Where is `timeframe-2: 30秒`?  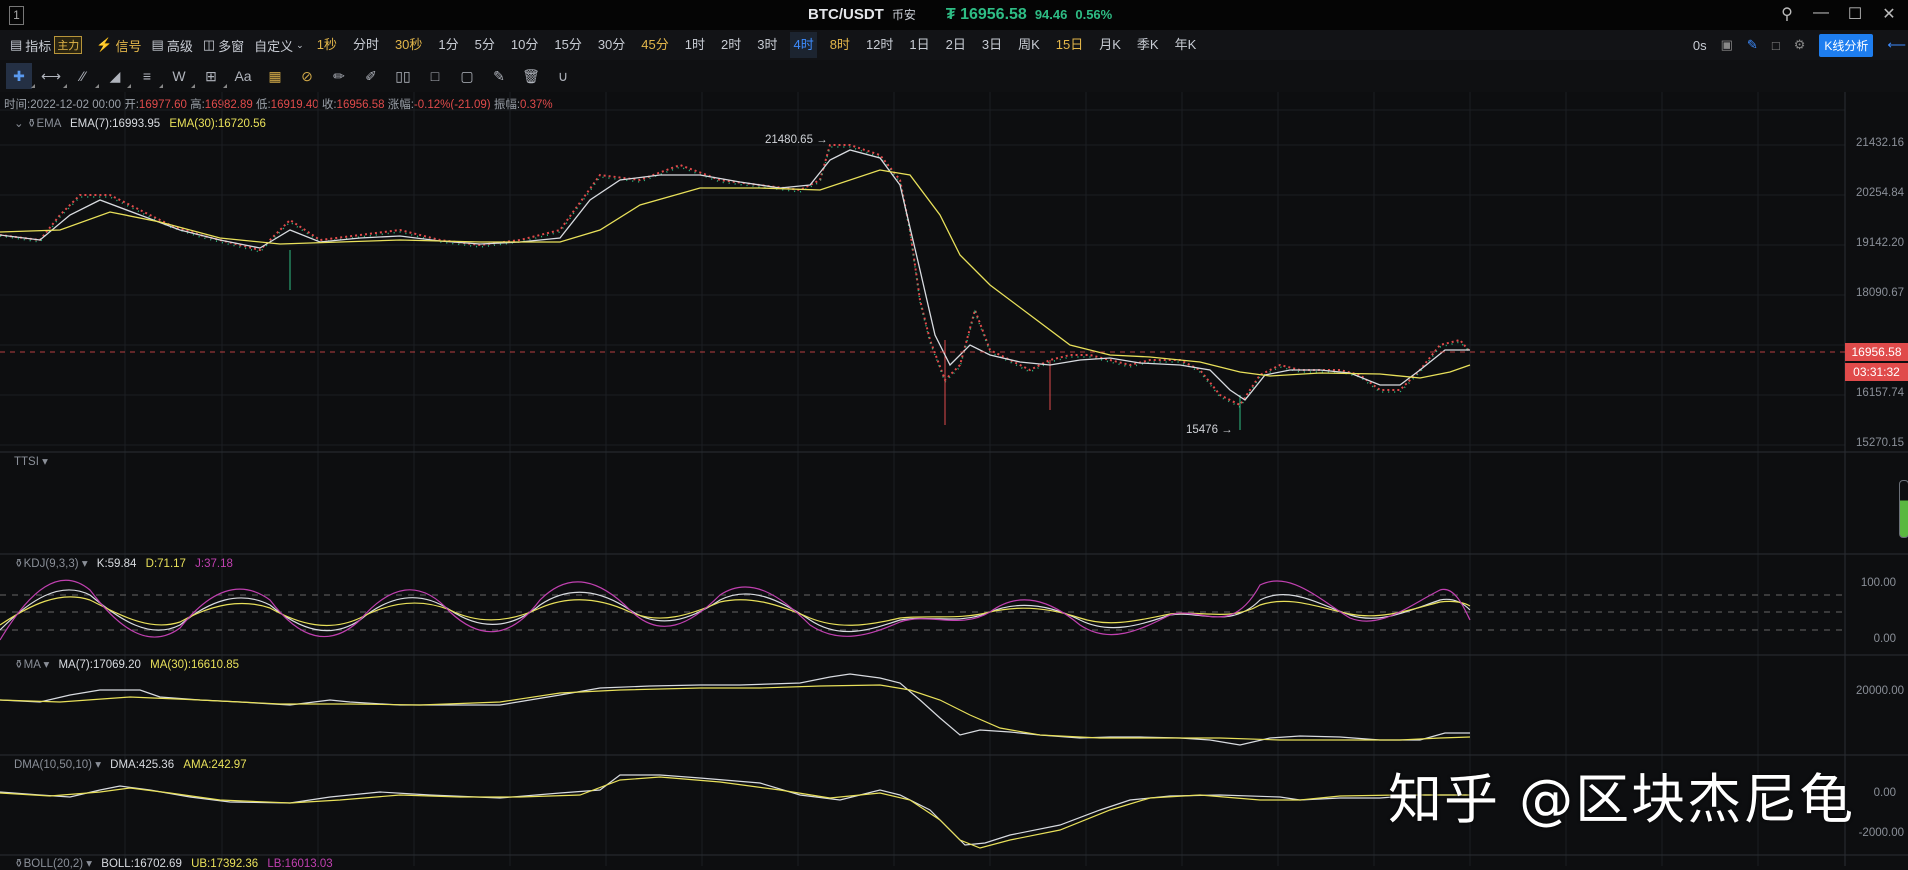
timeframe-2: 30秒 is located at coordinates (408, 44).